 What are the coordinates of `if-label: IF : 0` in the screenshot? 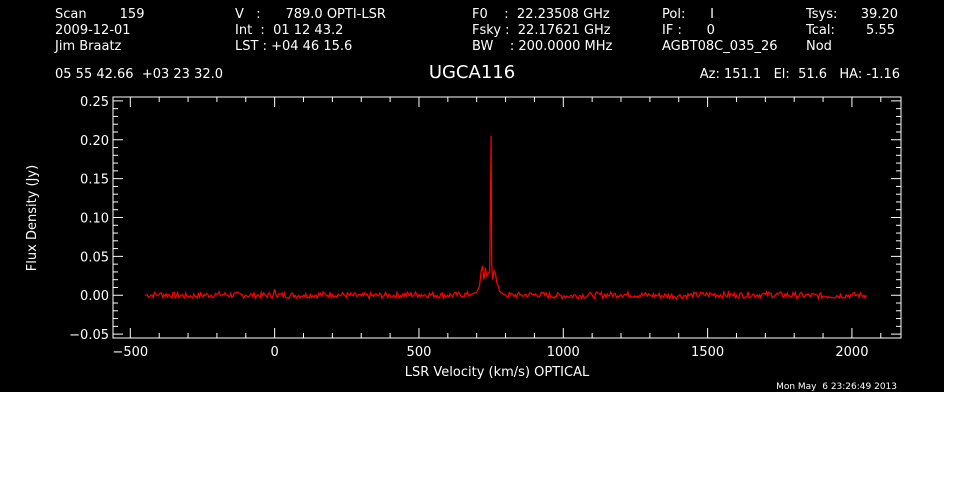 It's located at (688, 30).